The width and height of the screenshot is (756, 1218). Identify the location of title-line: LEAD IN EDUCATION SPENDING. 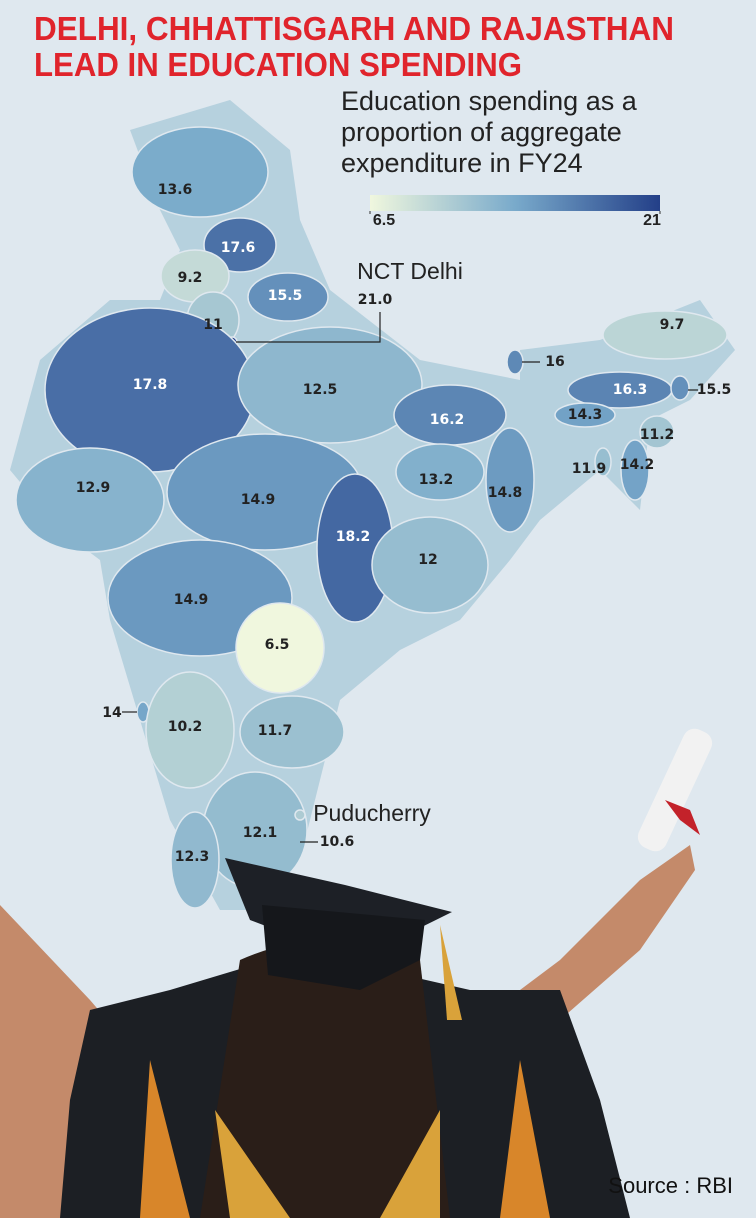
(278, 64).